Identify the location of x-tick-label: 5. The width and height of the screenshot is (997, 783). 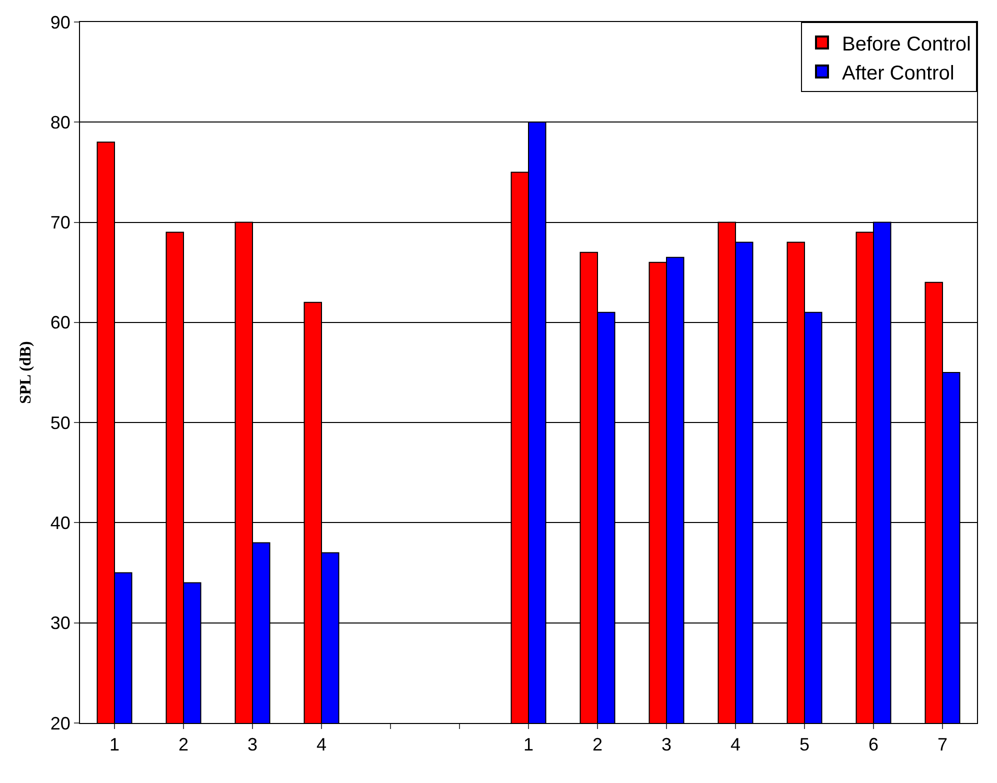
(804, 744).